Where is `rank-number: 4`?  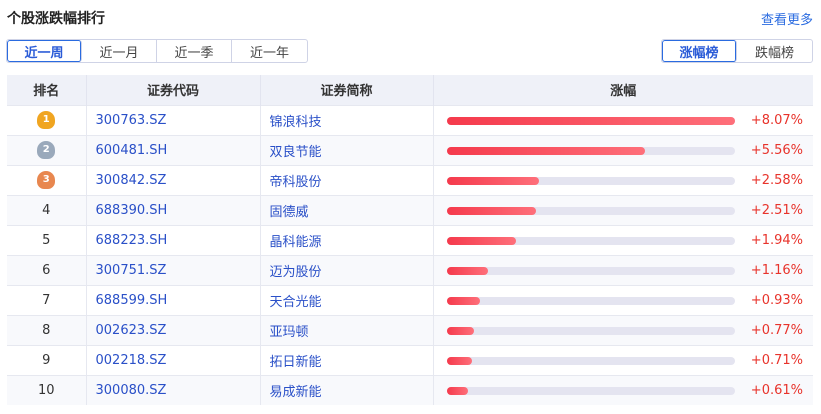
rank-number: 4 is located at coordinates (46, 210).